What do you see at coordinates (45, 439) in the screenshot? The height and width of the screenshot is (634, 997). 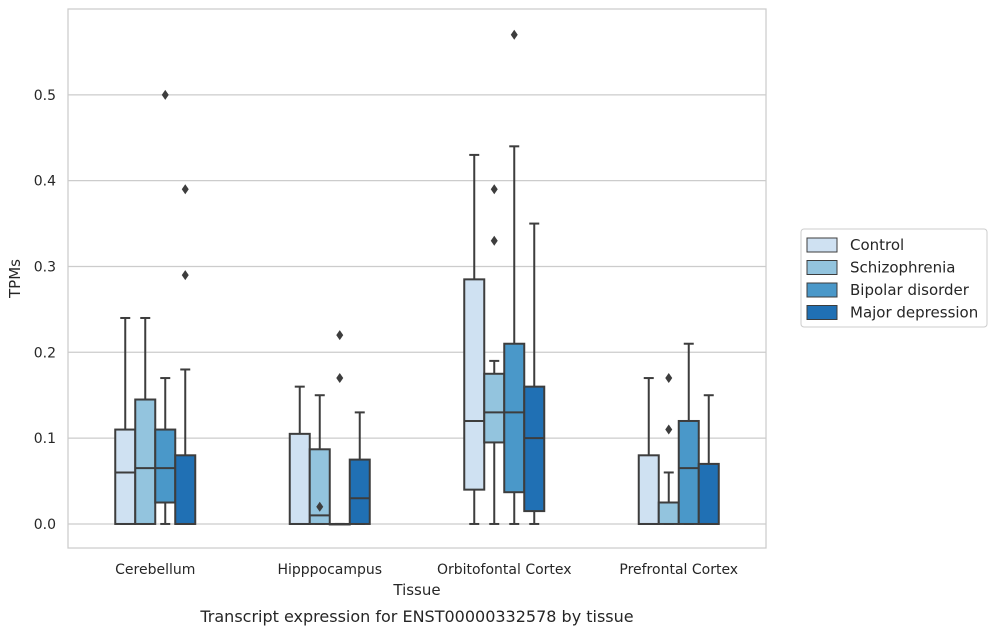 I see `y-tick-label: 0.1` at bounding box center [45, 439].